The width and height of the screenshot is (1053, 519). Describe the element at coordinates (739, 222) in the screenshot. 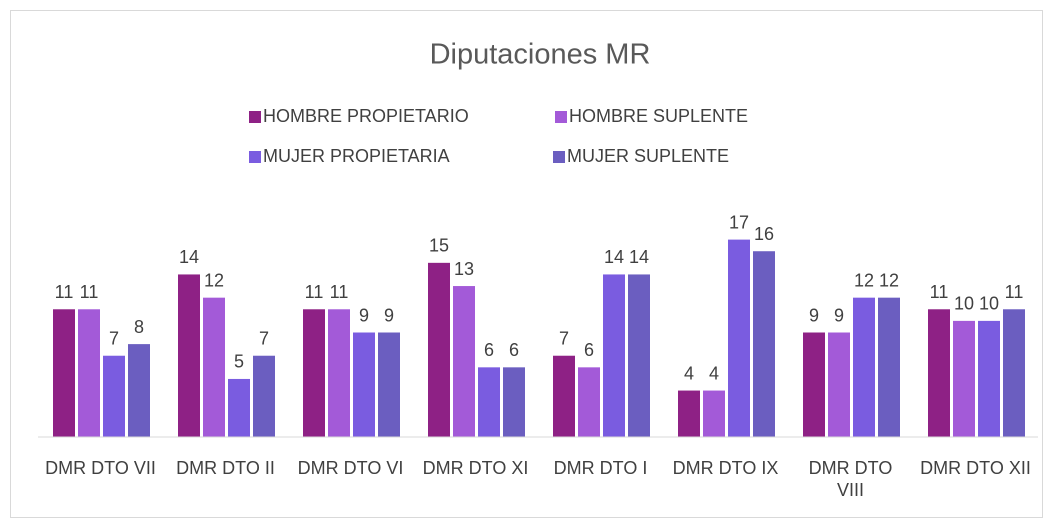

I see `data-label: 17` at that location.